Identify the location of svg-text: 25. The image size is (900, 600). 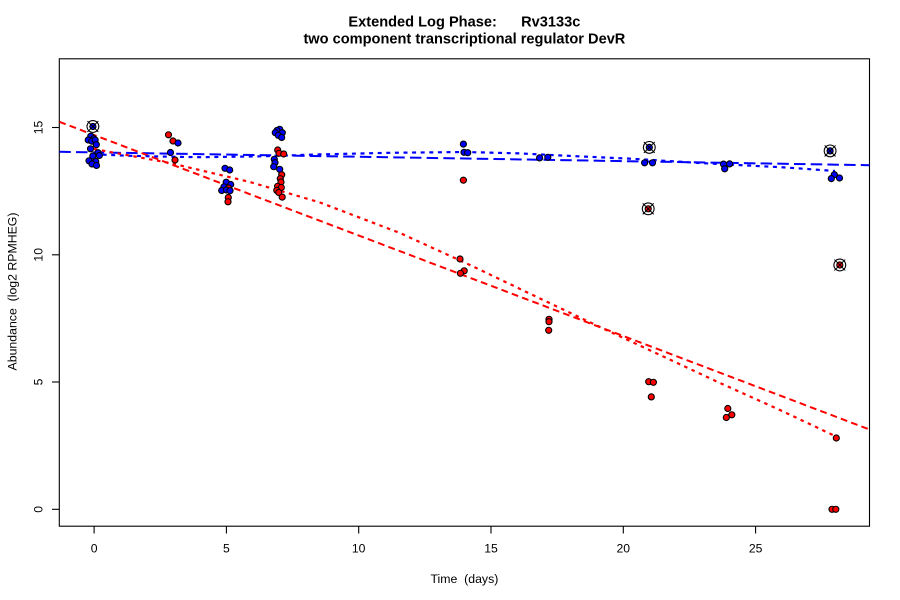
(756, 549).